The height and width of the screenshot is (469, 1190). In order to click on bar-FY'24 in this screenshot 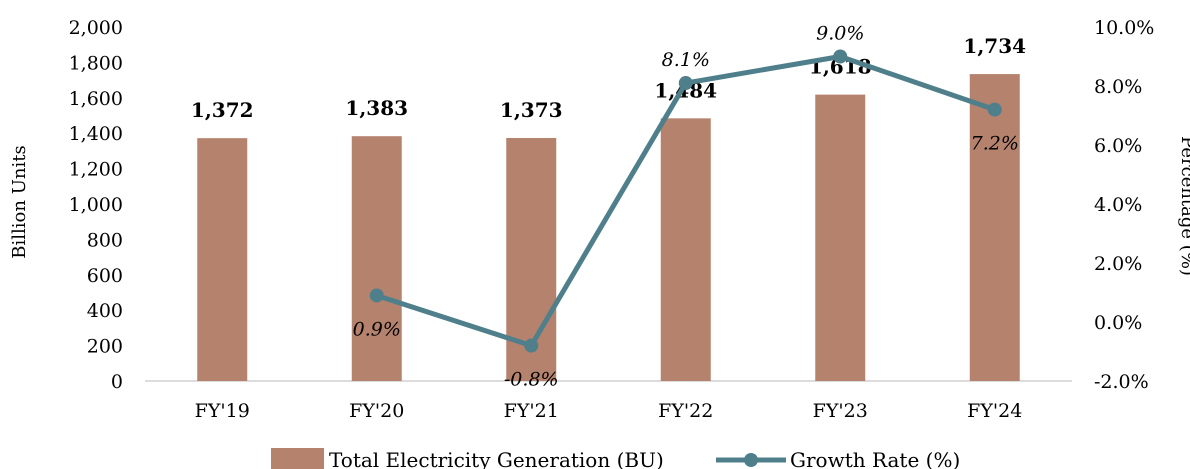, I will do `click(994, 227)`.